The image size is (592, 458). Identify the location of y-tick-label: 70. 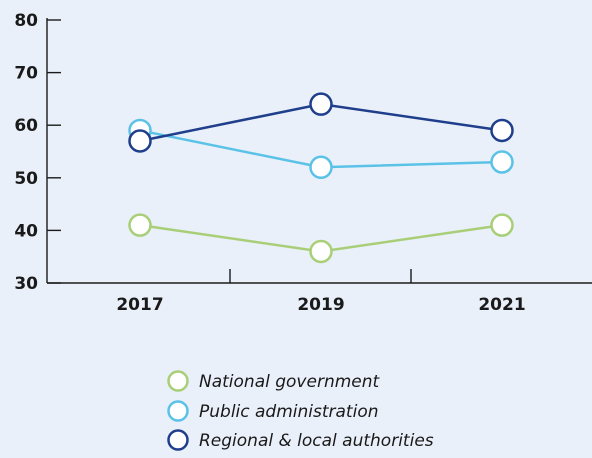
(26, 74).